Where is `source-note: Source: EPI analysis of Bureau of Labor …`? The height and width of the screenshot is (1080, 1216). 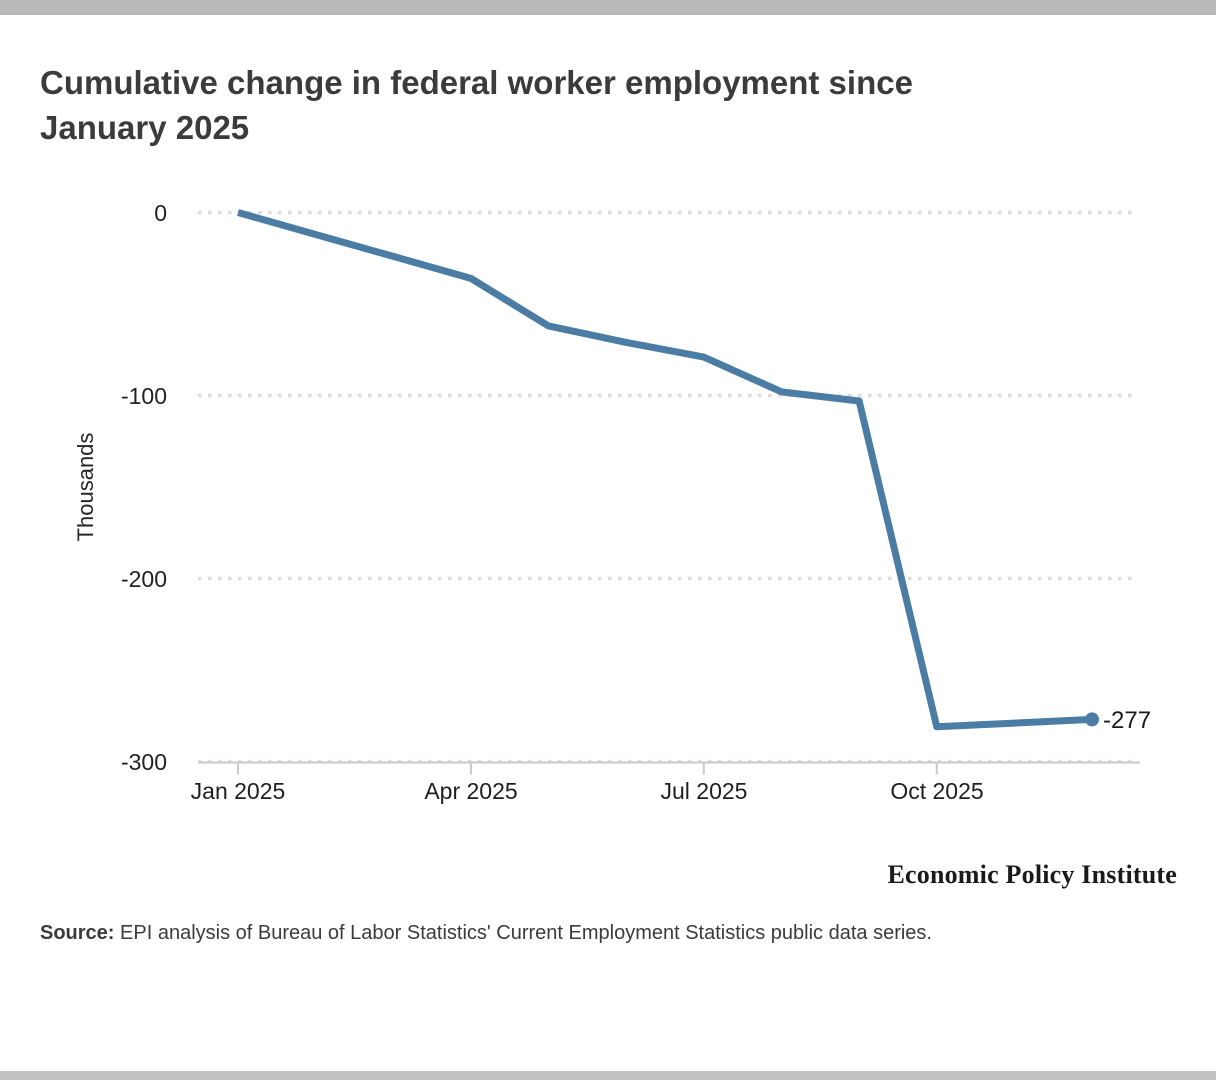 source-note: Source: EPI analysis of Bureau of Labor … is located at coordinates (610, 933).